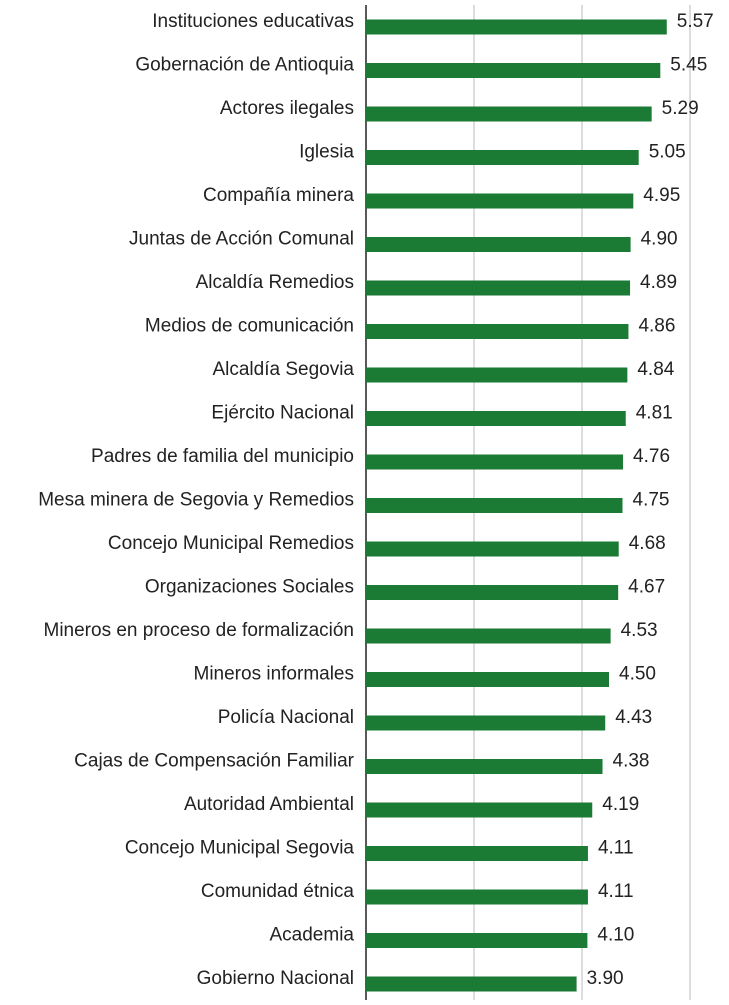  I want to click on value-label: 4.75, so click(651, 500).